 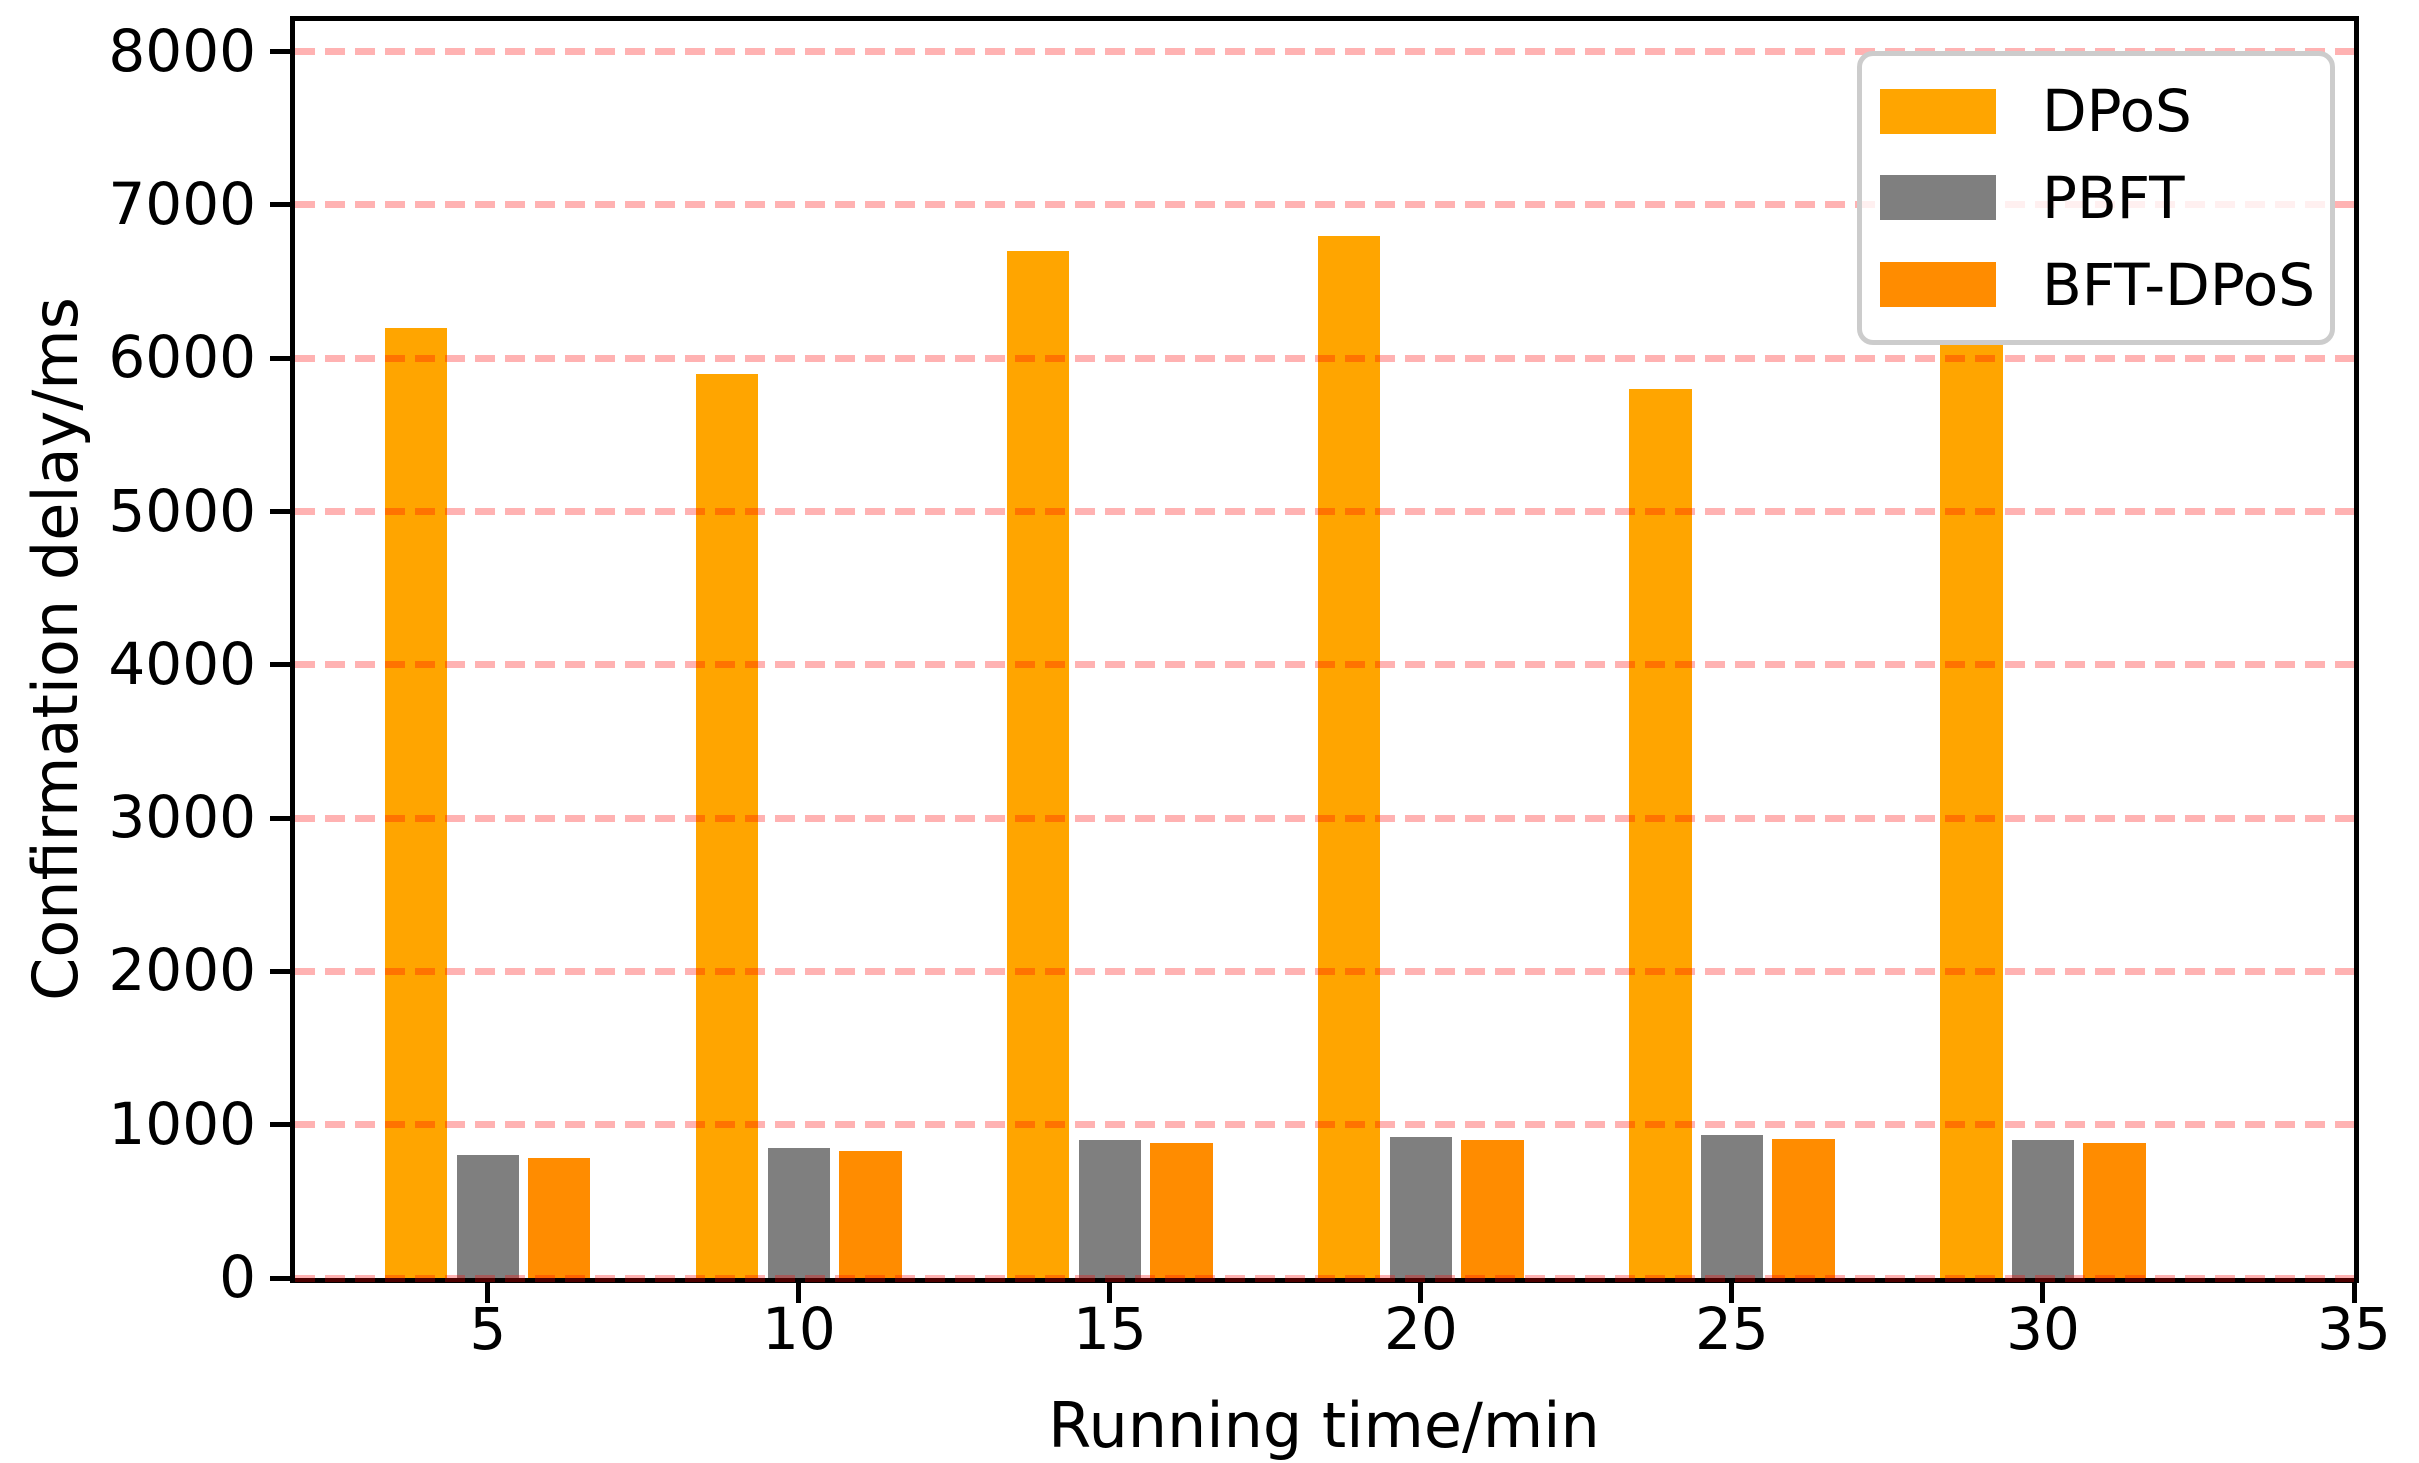 I want to click on y-tick-label-8000: 8000, so click(x=182, y=50).